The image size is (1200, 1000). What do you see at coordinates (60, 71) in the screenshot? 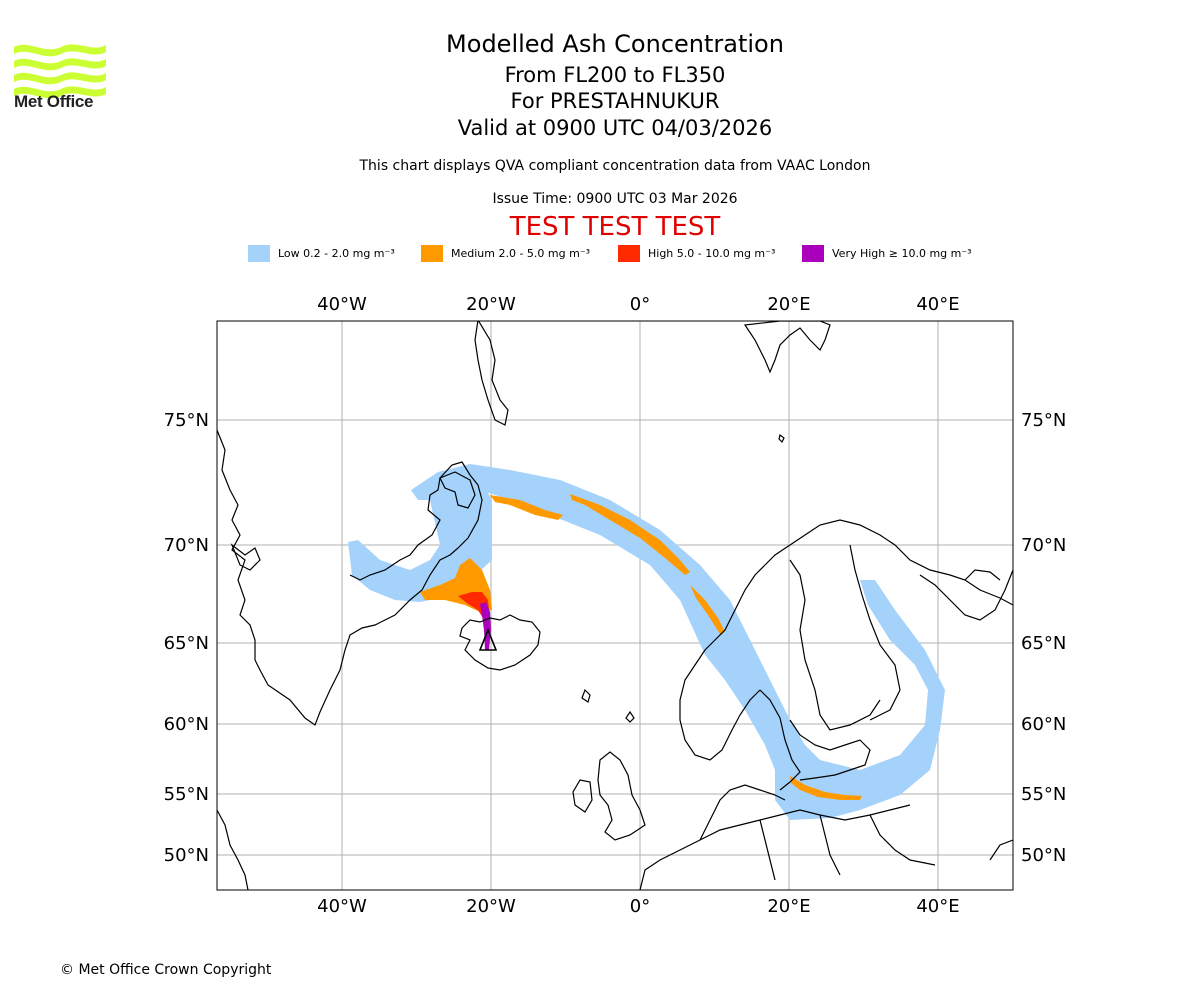
I see `met-office-logo` at bounding box center [60, 71].